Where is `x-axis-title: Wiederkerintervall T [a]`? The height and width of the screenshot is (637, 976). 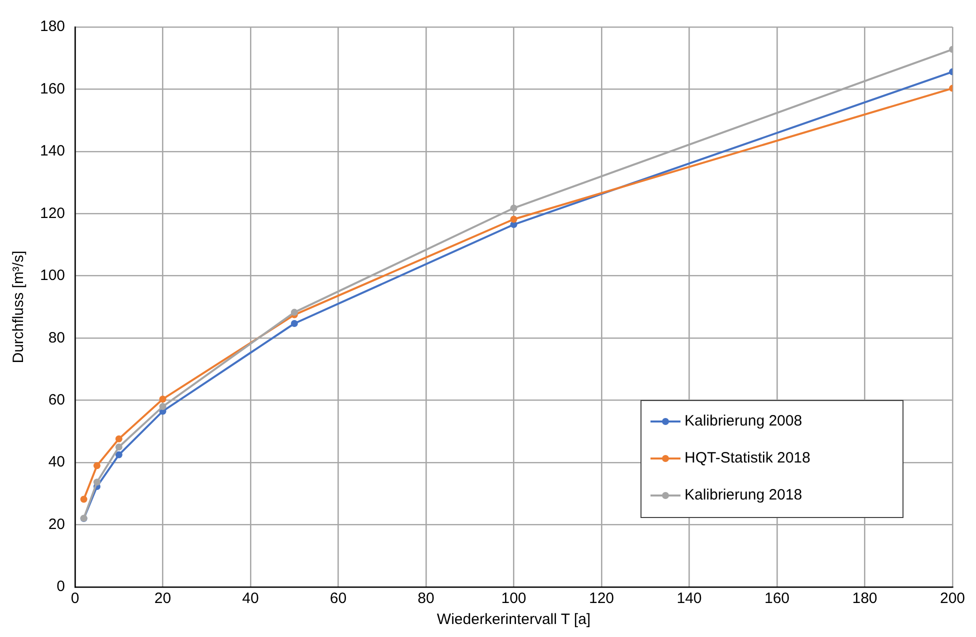
x-axis-title: Wiederkerintervall T [a] is located at coordinates (513, 619).